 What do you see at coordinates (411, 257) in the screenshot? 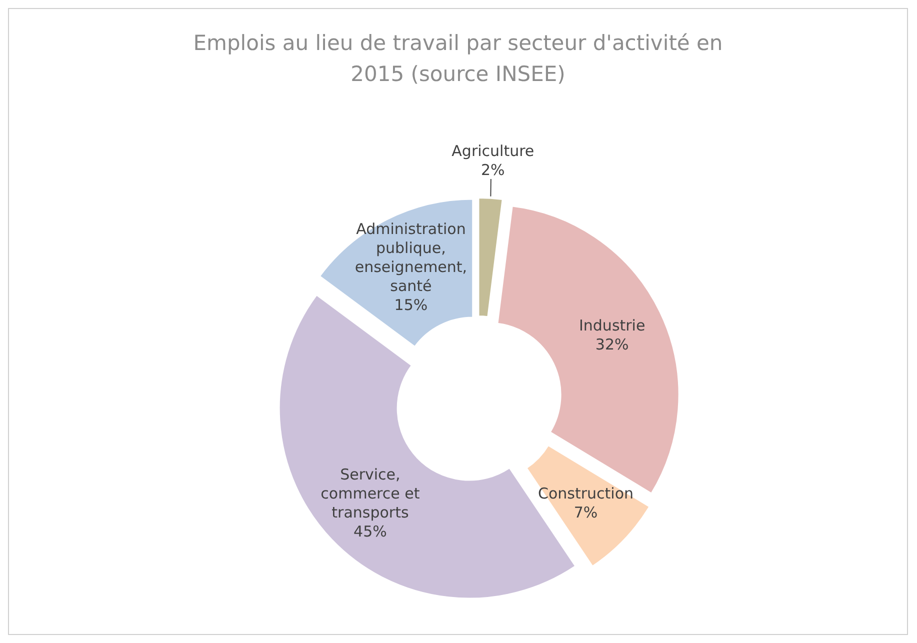
I see `slice-label: Administration publique, enseignement, santé` at bounding box center [411, 257].